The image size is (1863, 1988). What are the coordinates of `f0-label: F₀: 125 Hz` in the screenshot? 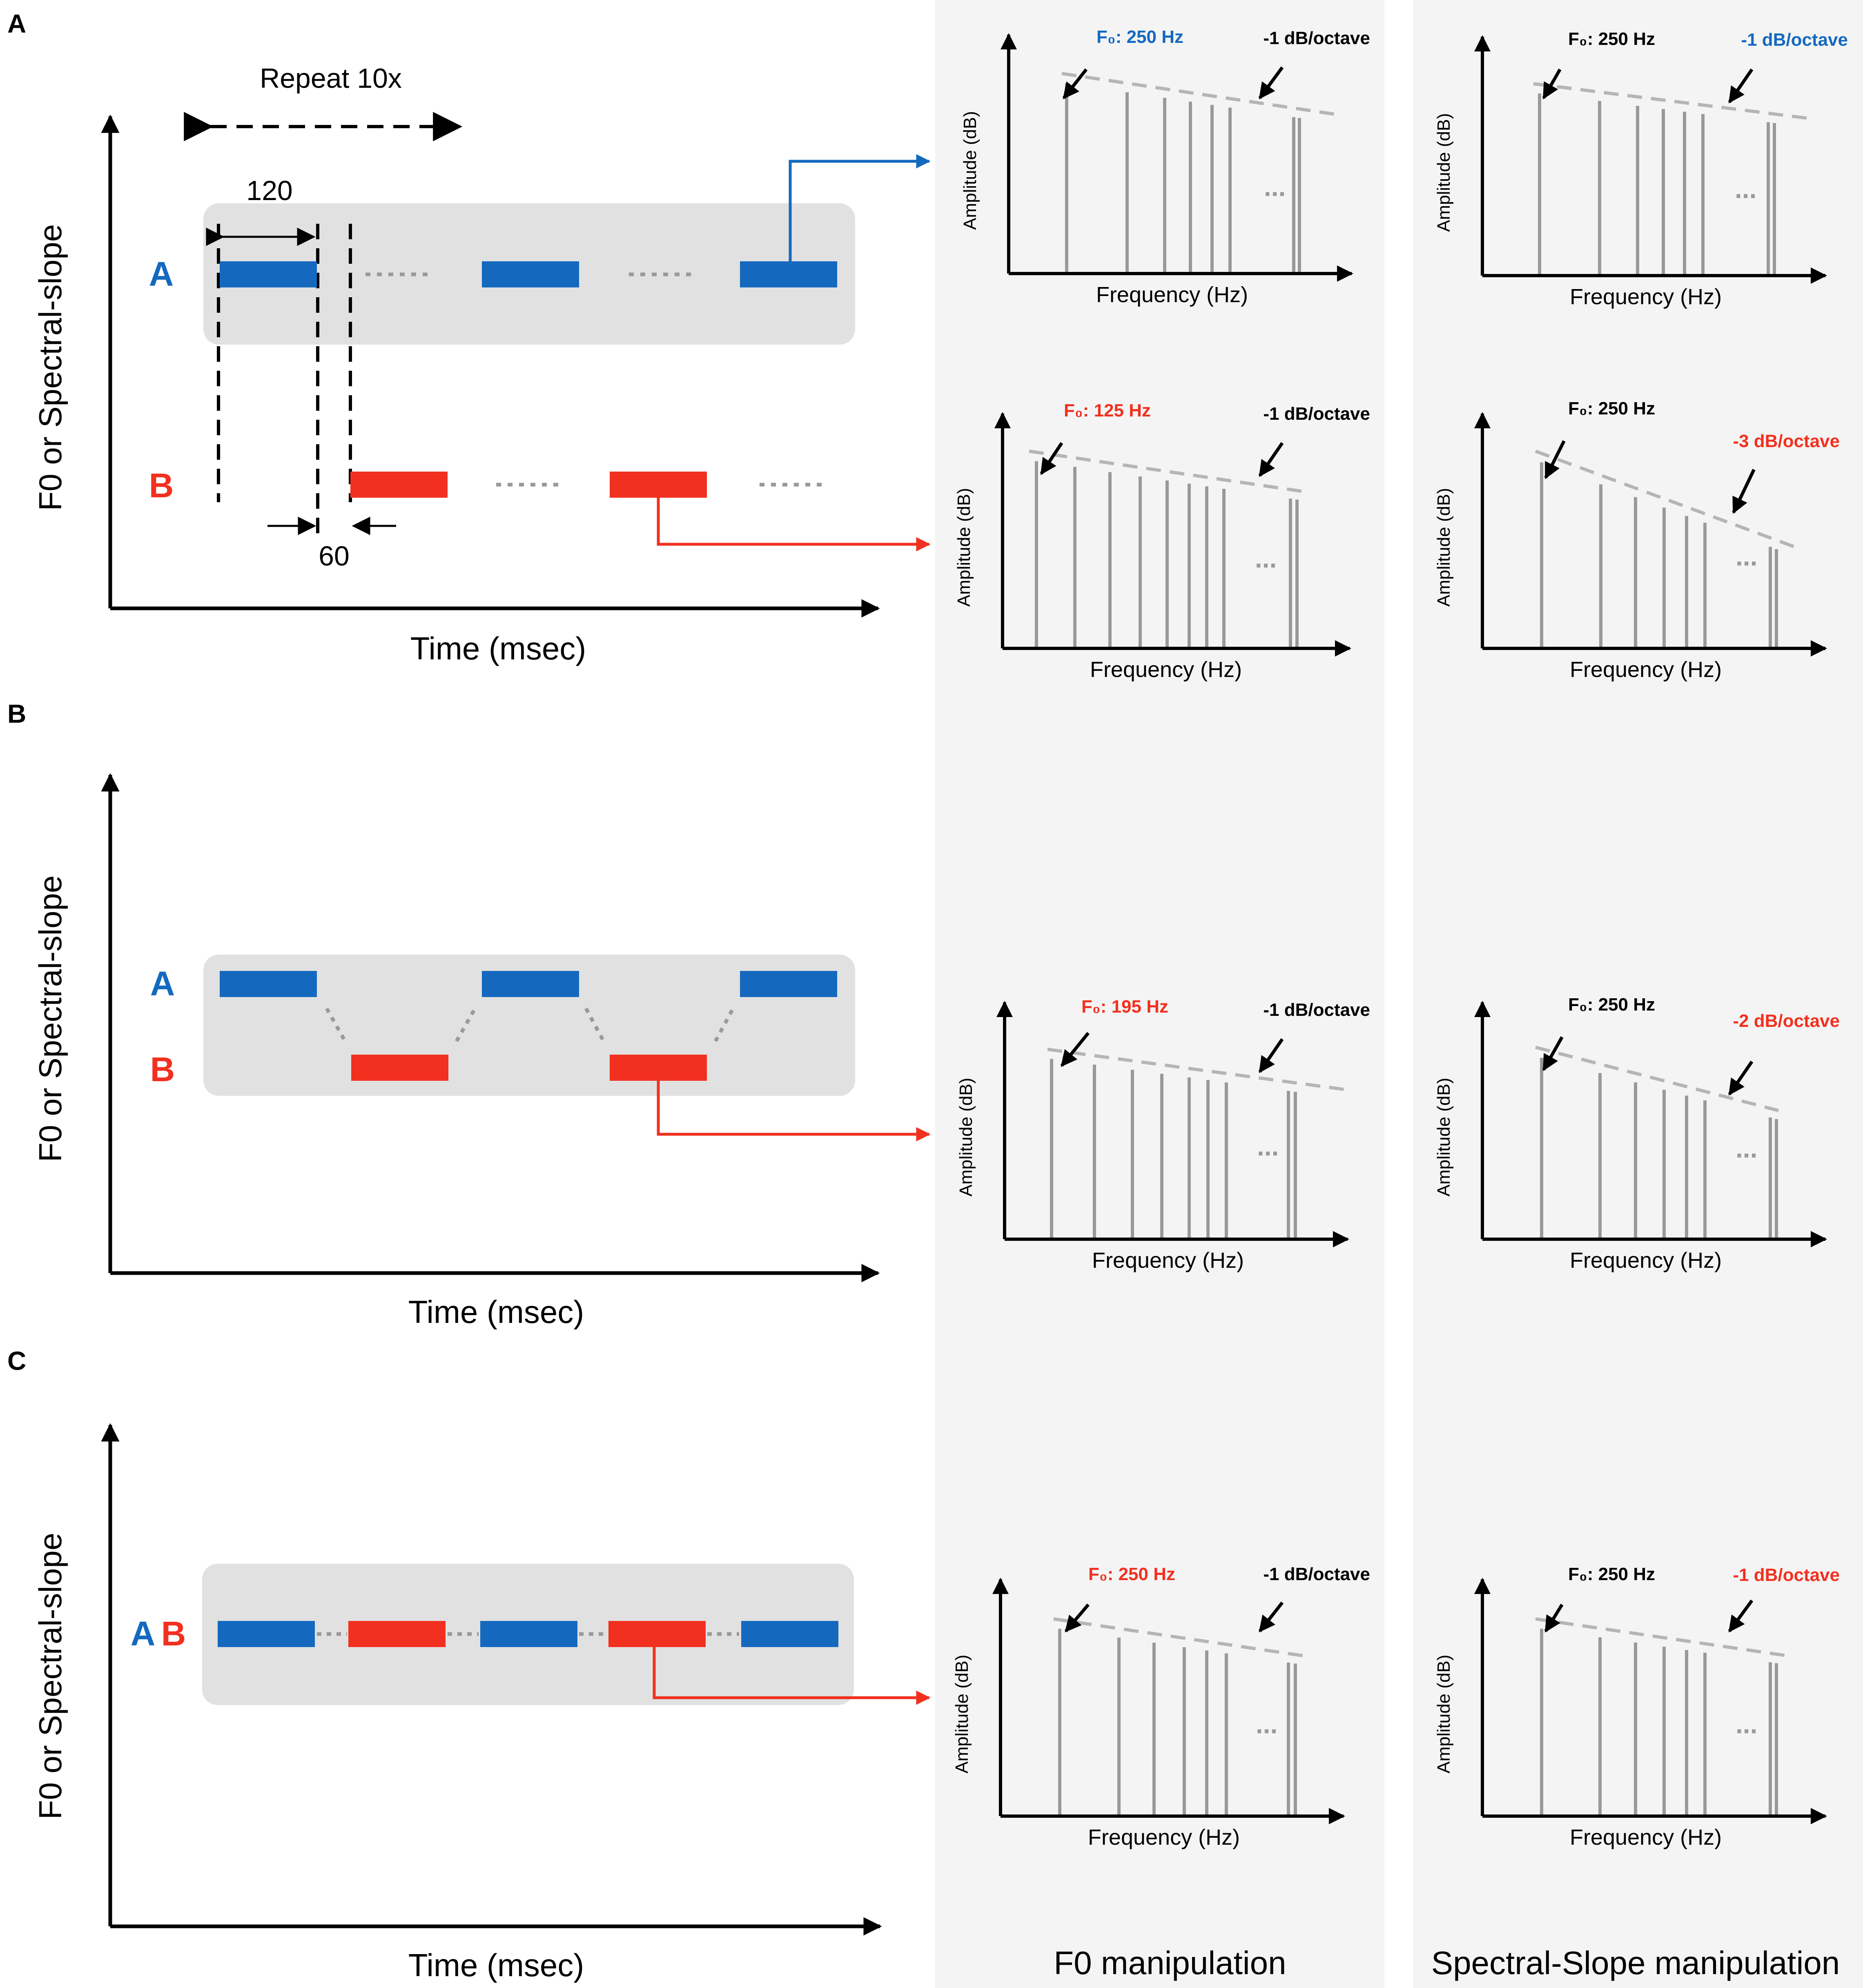 It's located at (1108, 411).